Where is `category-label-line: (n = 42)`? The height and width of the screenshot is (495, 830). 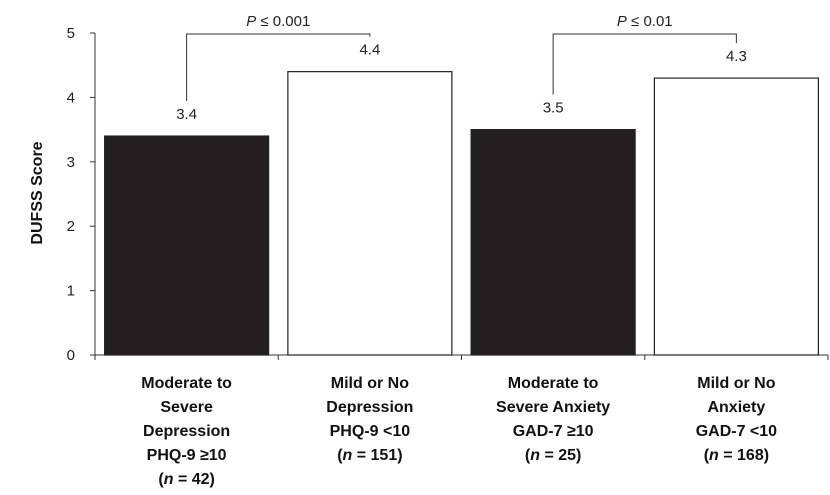 category-label-line: (n = 42) is located at coordinates (186, 479).